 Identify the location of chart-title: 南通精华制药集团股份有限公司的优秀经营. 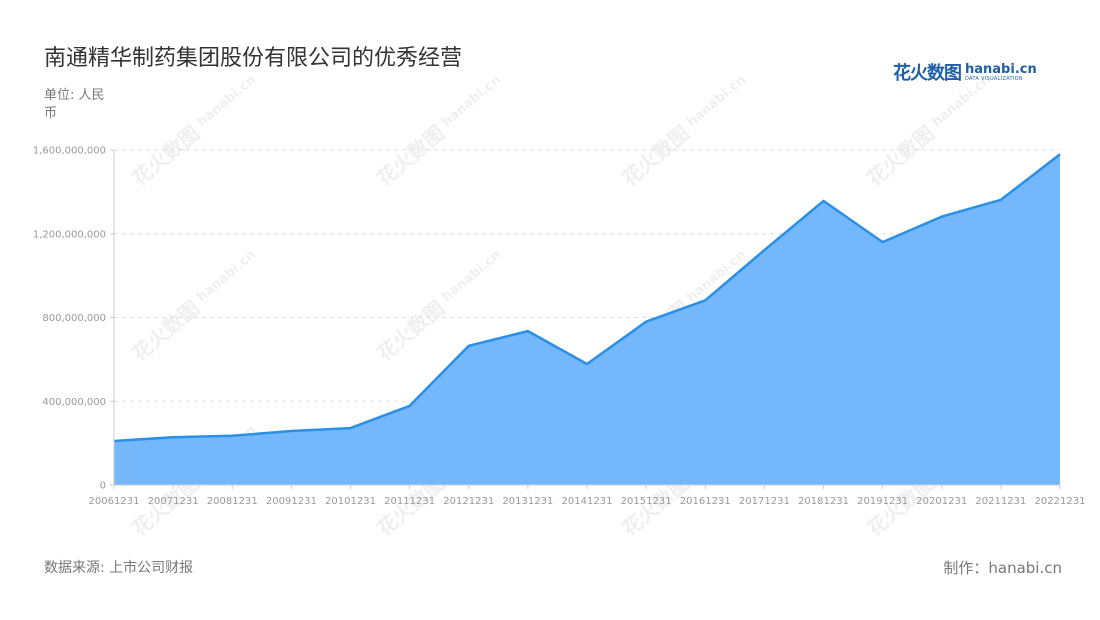
(253, 58).